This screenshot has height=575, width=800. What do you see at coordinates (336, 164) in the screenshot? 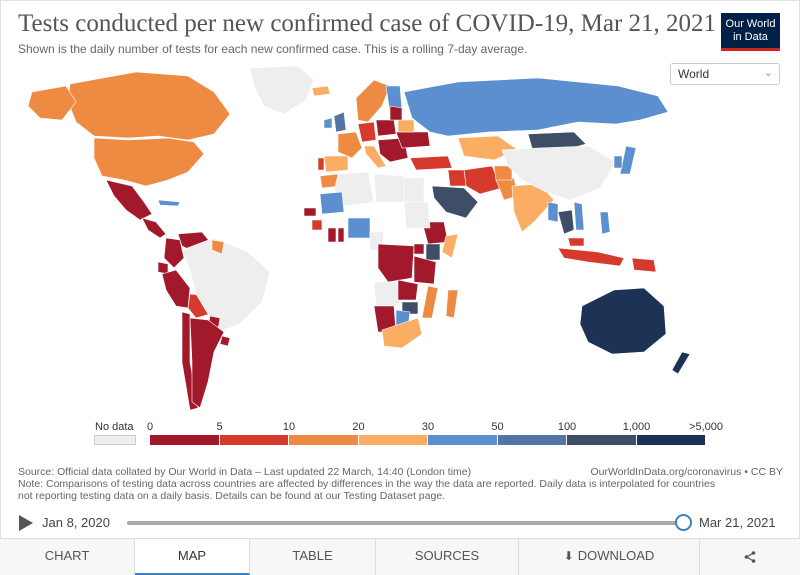
I see `country-spain` at bounding box center [336, 164].